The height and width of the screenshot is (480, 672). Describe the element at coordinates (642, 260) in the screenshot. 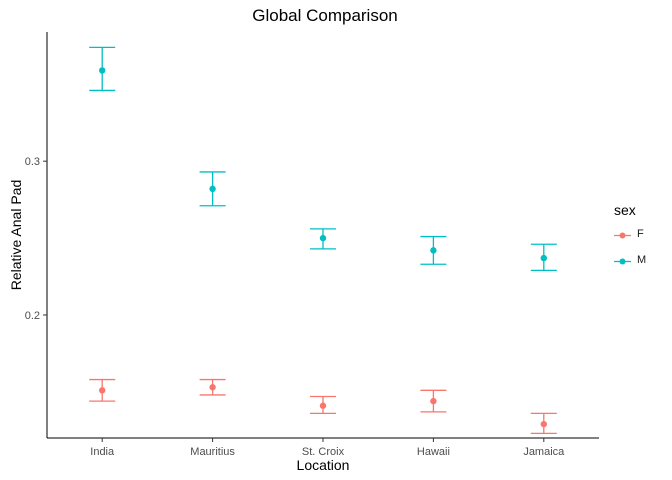

I see `legend-label-m: M` at that location.